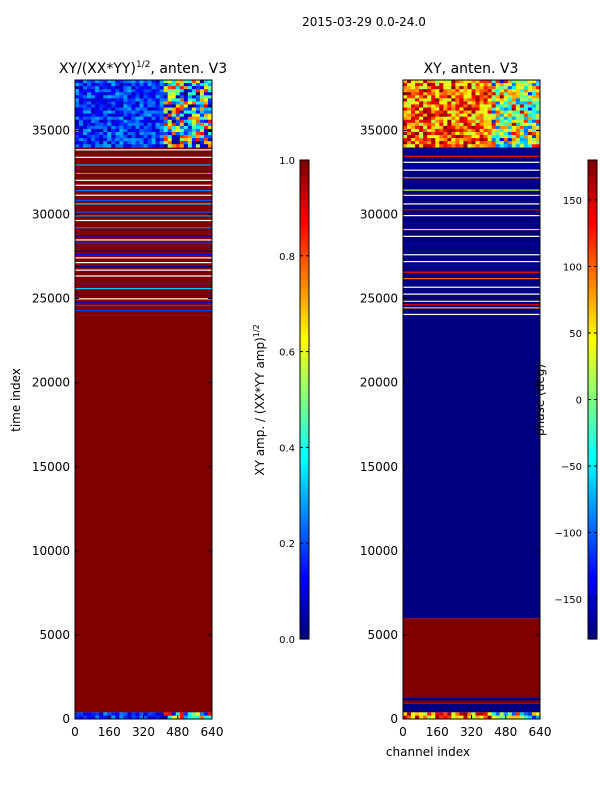  Describe the element at coordinates (97, 69) in the screenshot. I see `left-title-main: XY/(XX*YY)` at that location.